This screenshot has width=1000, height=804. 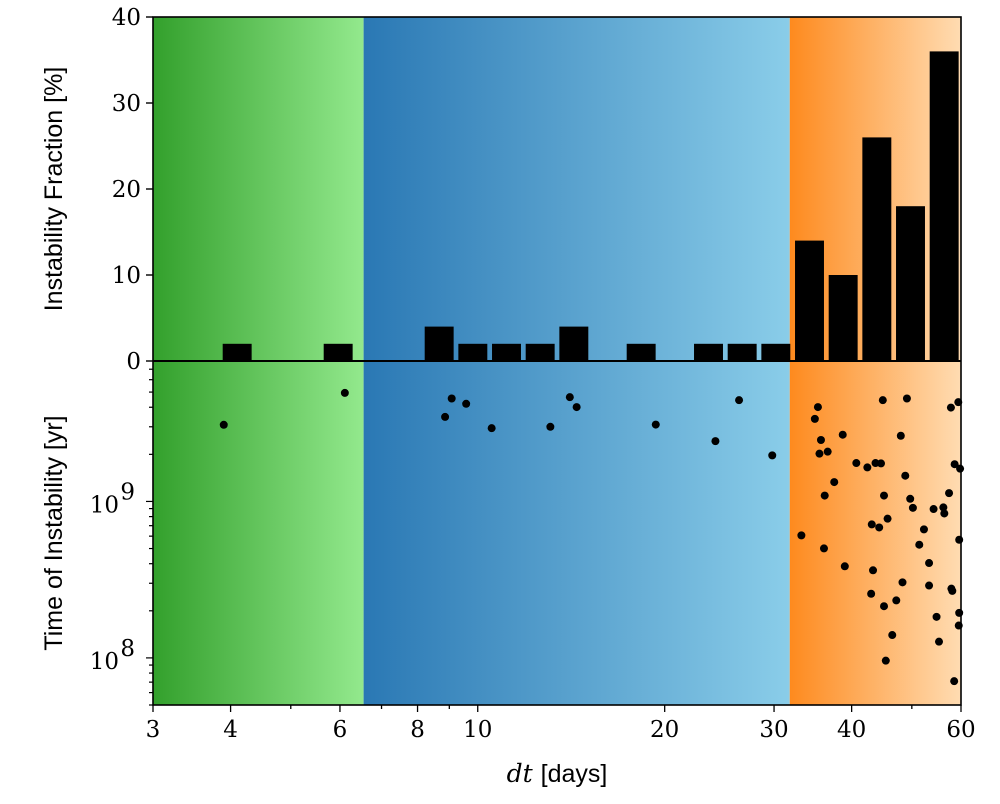 I want to click on xlabel: dt [days], so click(x=557, y=773).